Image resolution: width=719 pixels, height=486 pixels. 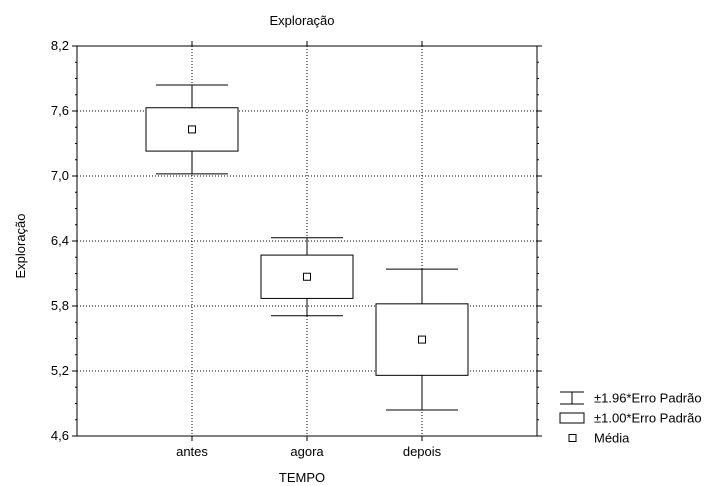 What do you see at coordinates (648, 418) in the screenshot?
I see `legend-label: ±1.00*Erro Padrão` at bounding box center [648, 418].